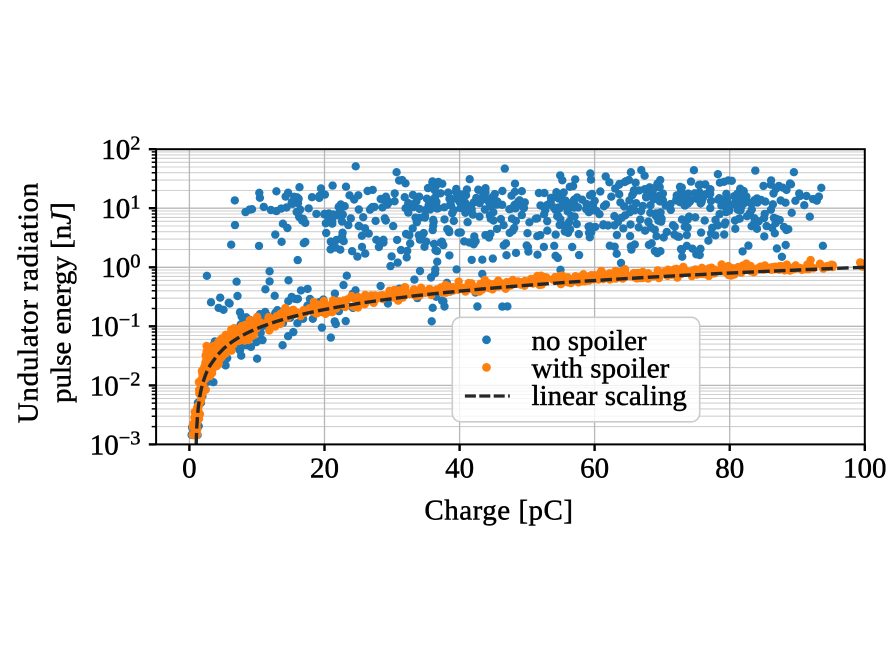 The height and width of the screenshot is (665, 890). What do you see at coordinates (601, 368) in the screenshot?
I see `svg-text: with spoiler` at bounding box center [601, 368].